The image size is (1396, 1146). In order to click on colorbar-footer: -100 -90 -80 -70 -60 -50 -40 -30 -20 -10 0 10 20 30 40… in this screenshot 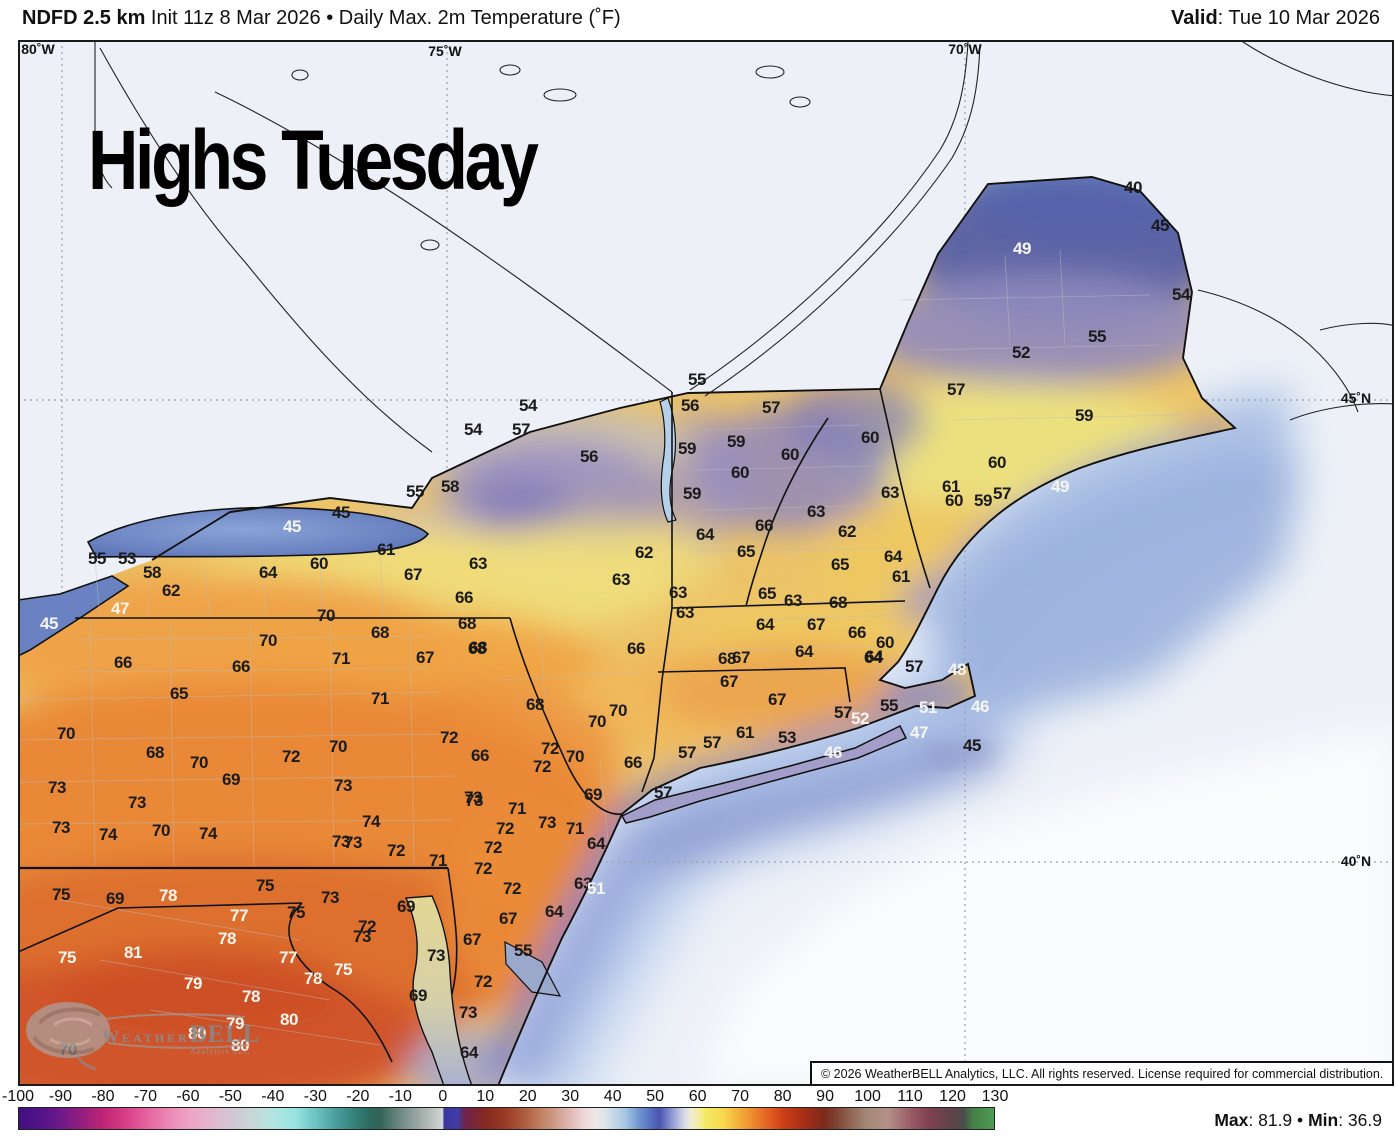, I will do `click(698, 1116)`.